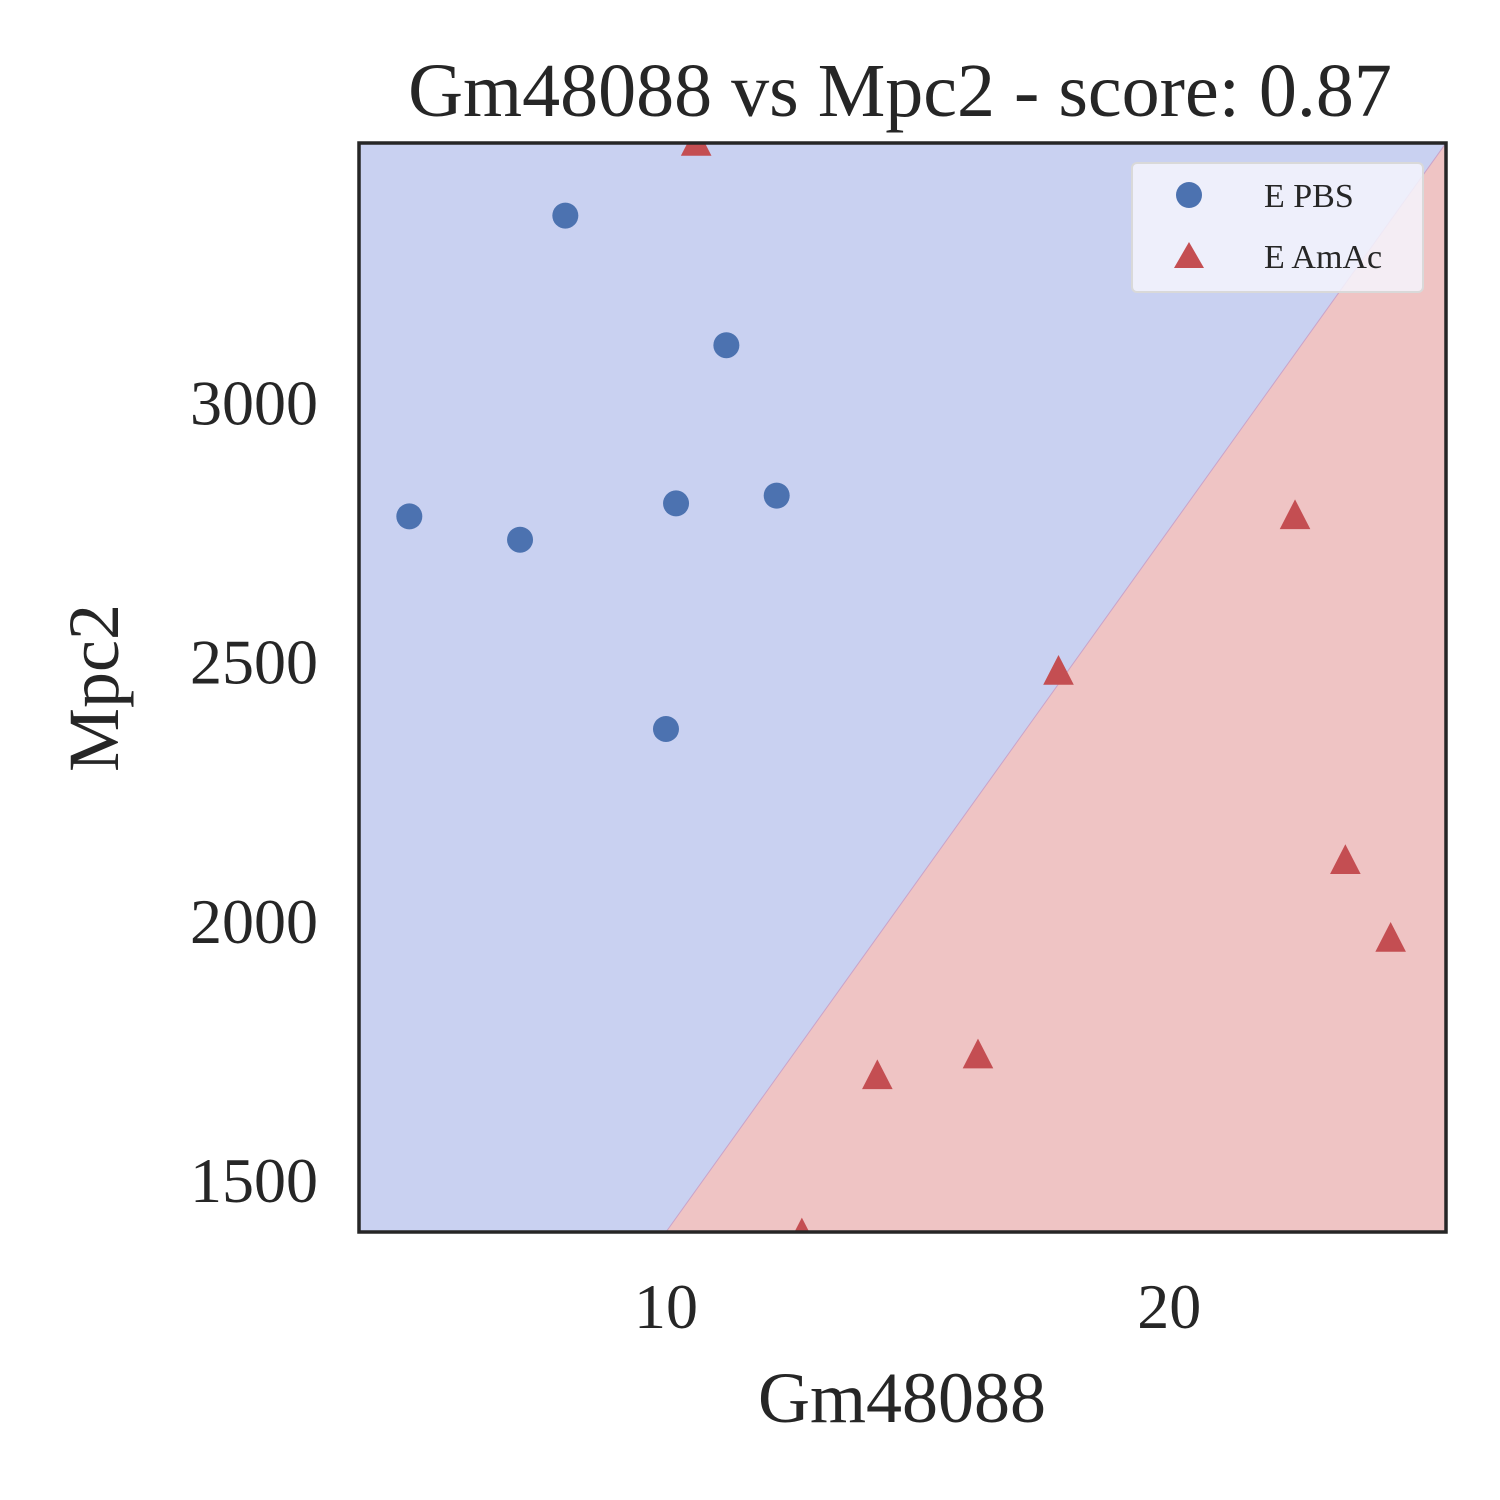 This screenshot has width=1500, height=1500. I want to click on y-tick-label-2500: 2500, so click(254, 662).